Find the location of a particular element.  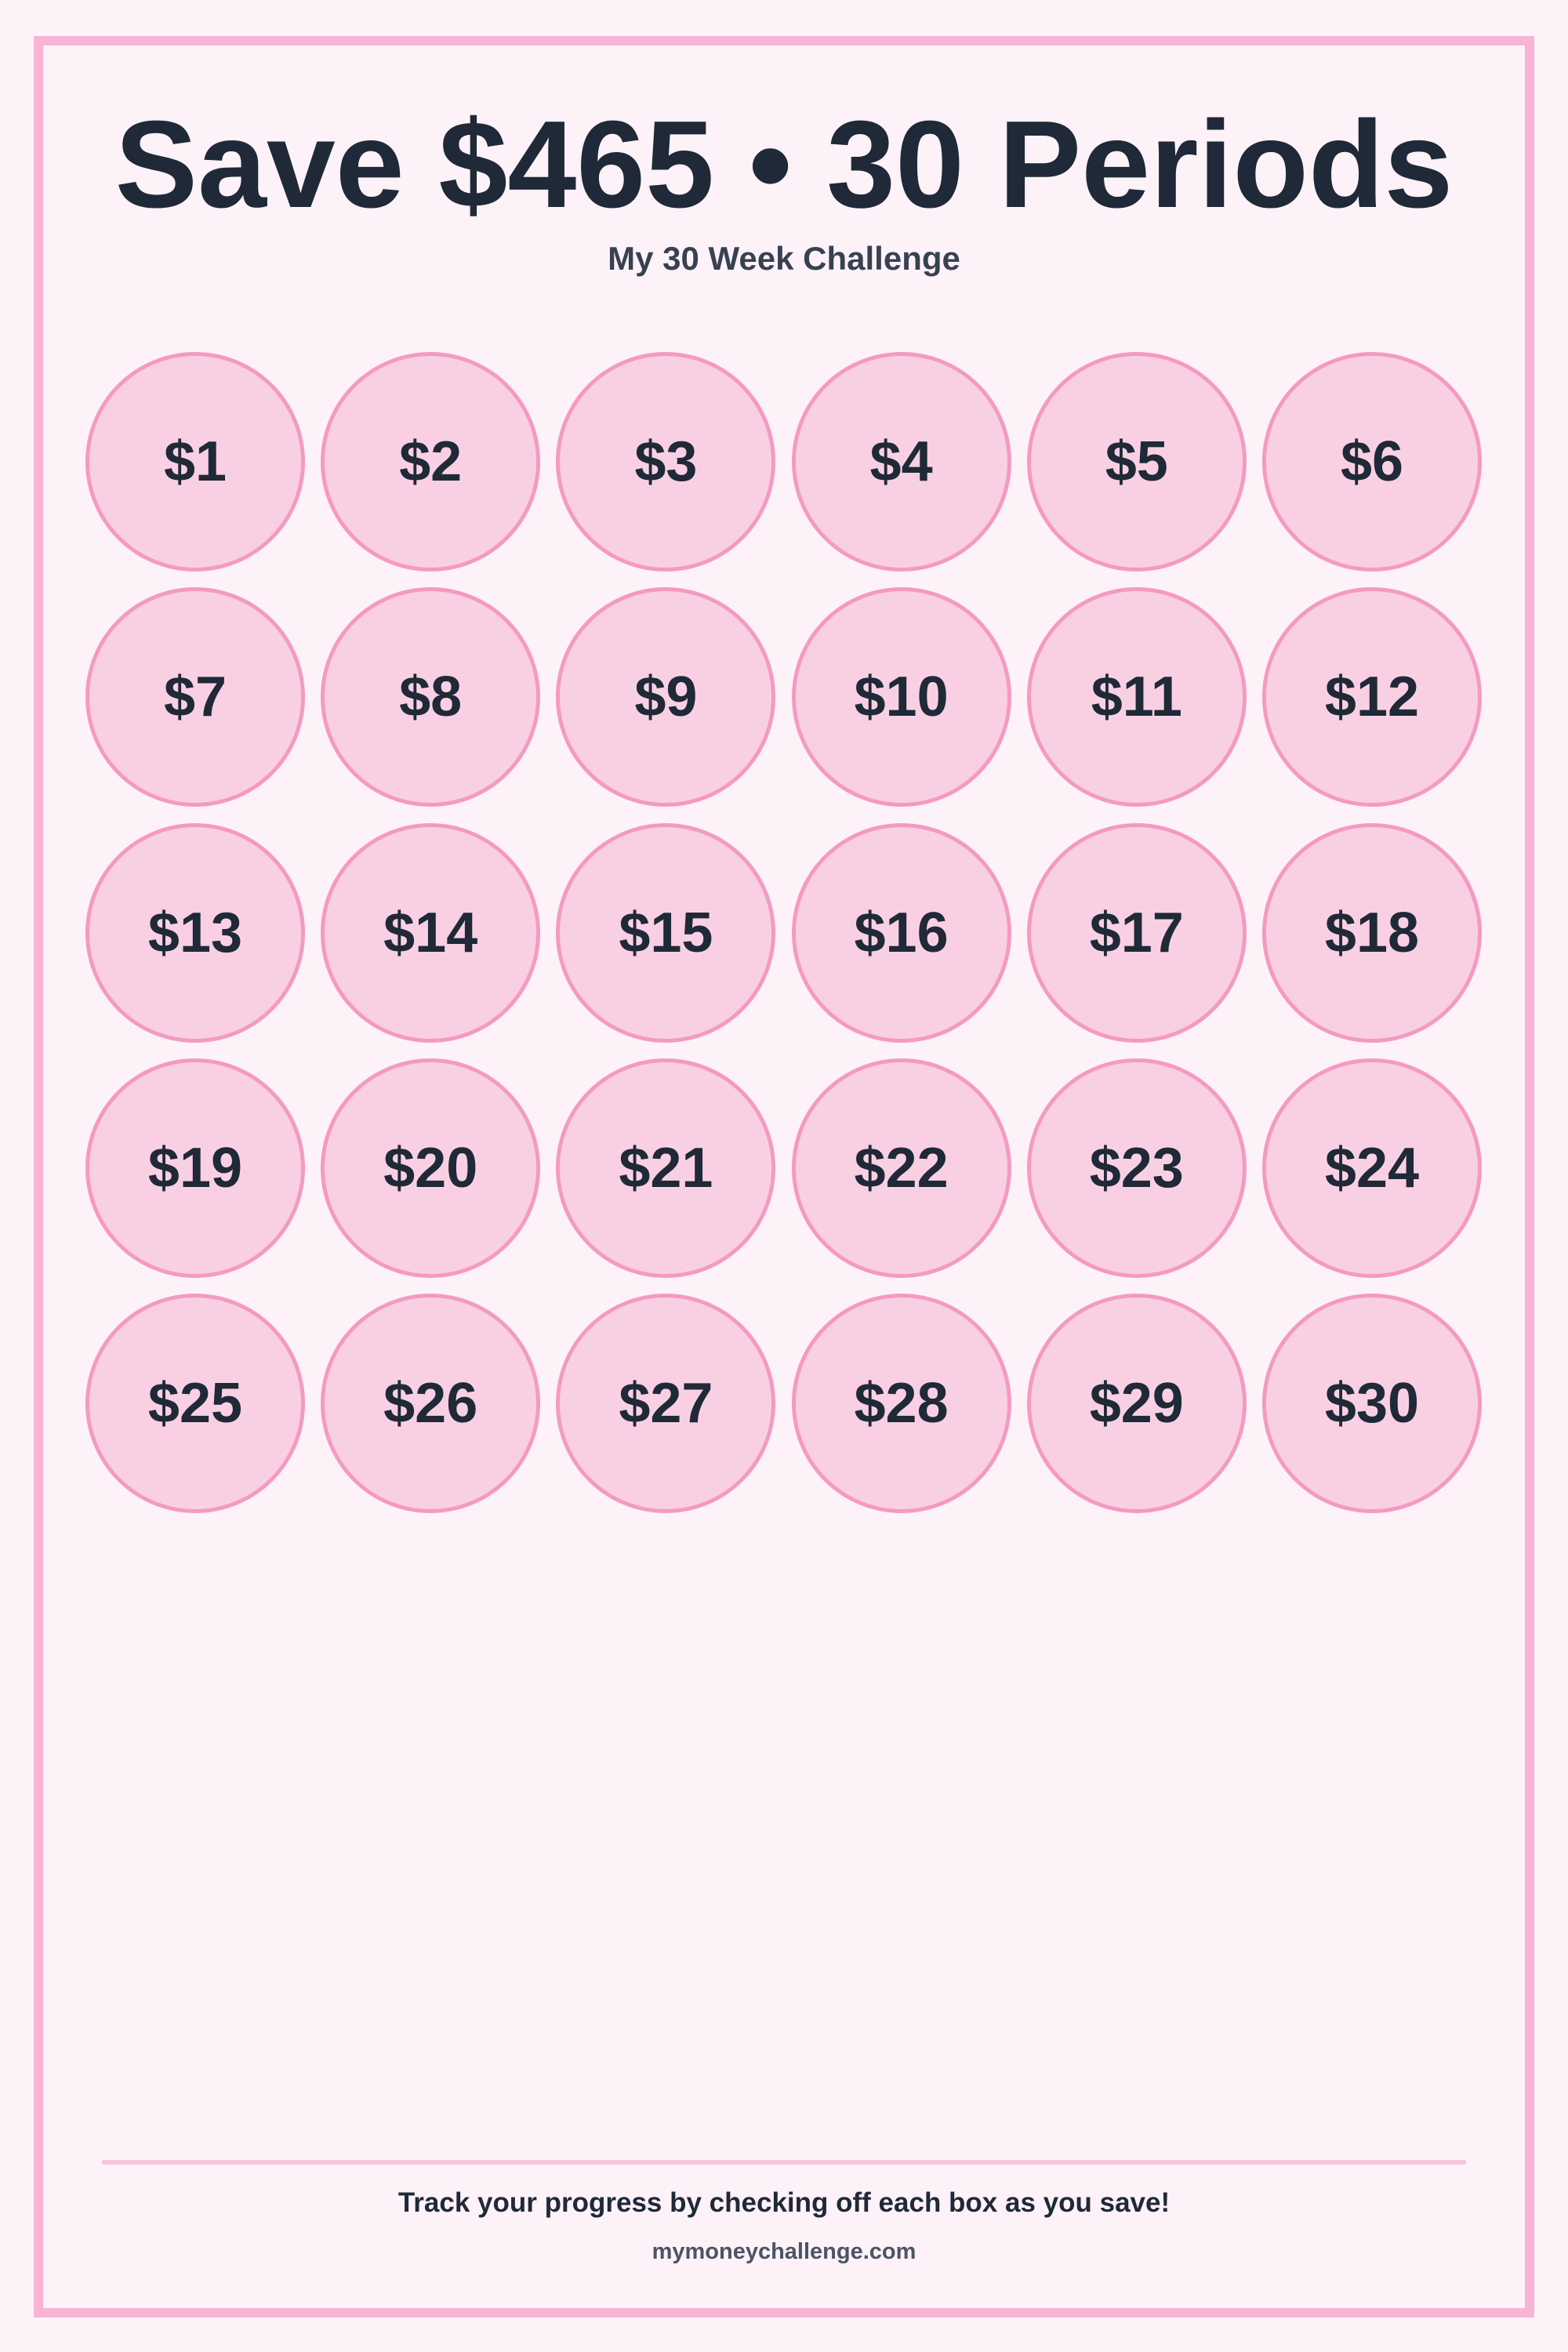

footer-divider is located at coordinates (784, 2162).